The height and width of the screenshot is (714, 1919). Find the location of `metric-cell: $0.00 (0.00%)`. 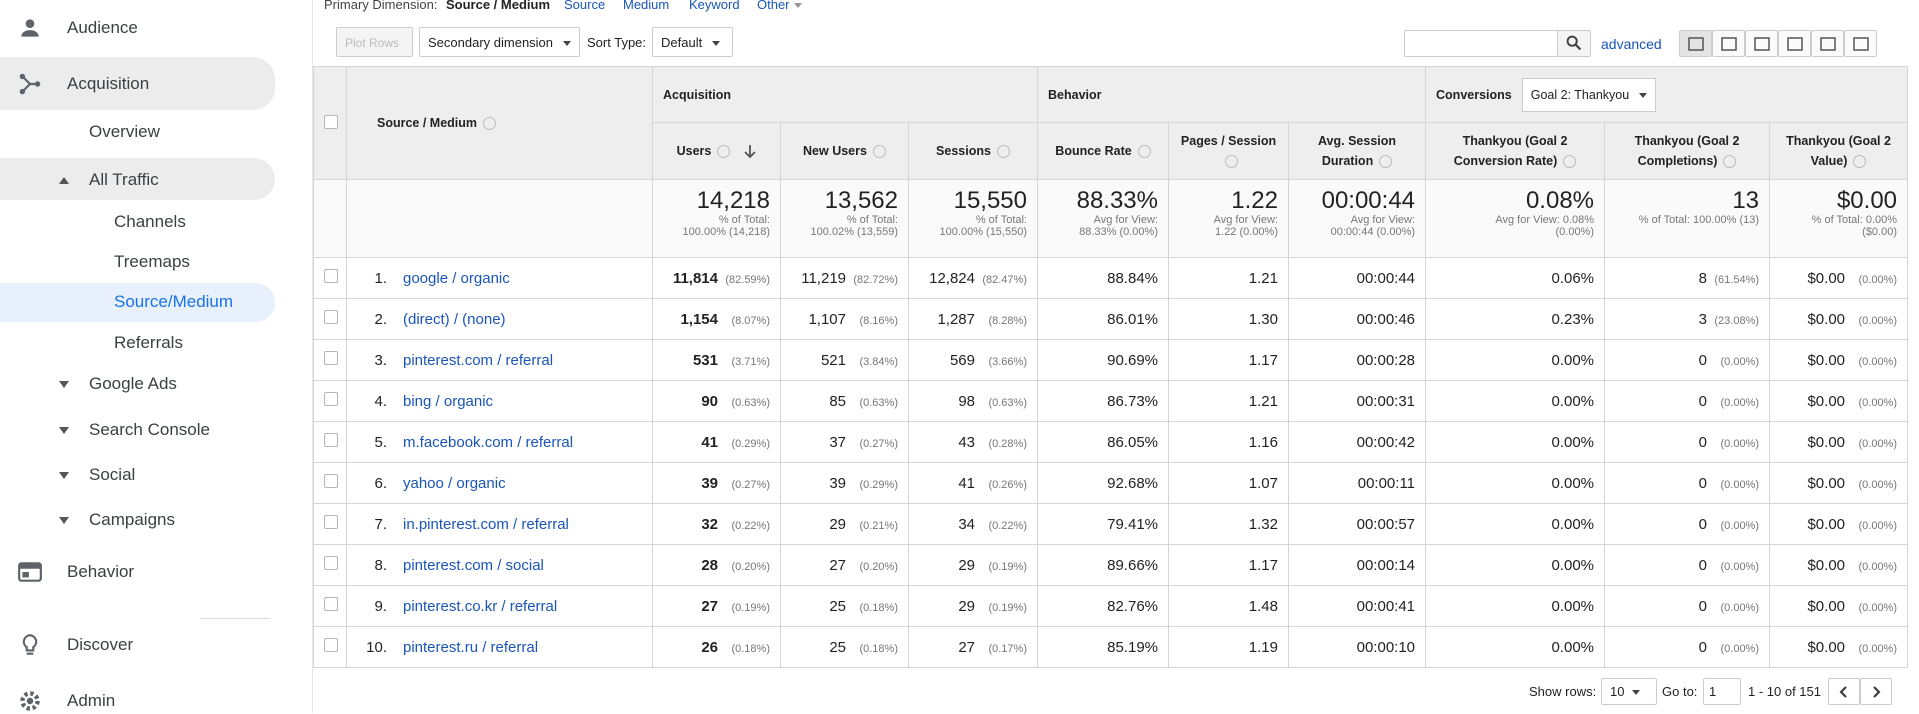

metric-cell: $0.00 (0.00%) is located at coordinates (1839, 278).